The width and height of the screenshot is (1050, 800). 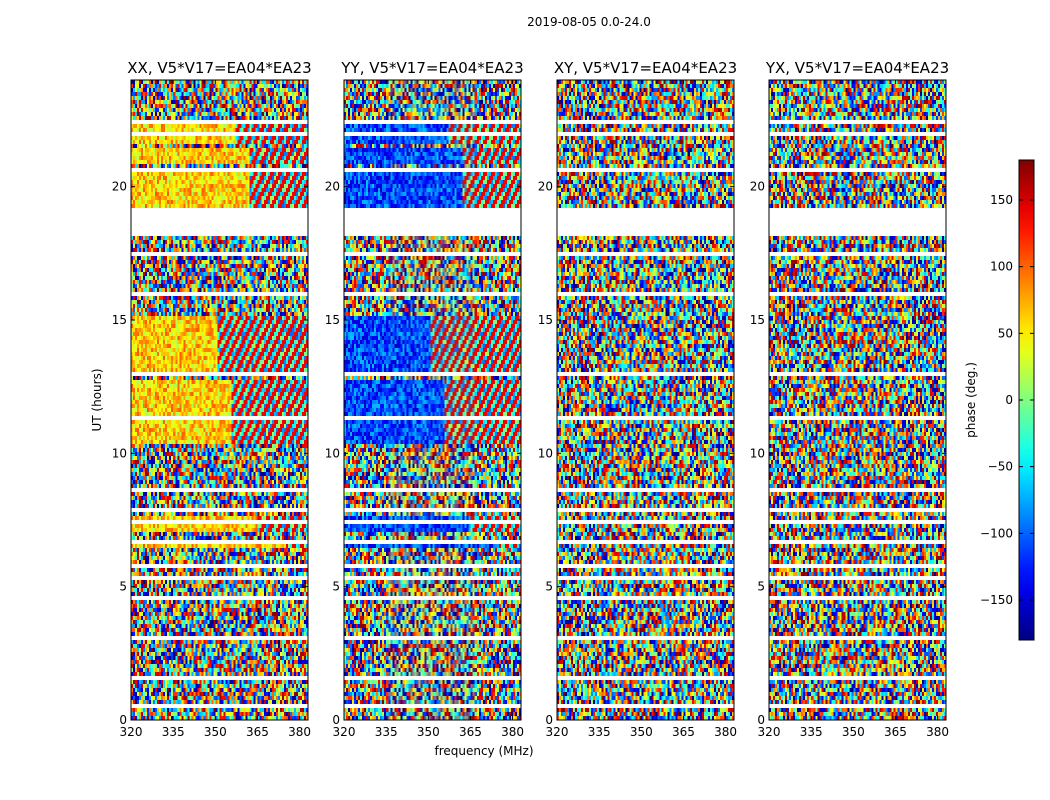 What do you see at coordinates (996, 533) in the screenshot?
I see `colorbar-tick-label: −100` at bounding box center [996, 533].